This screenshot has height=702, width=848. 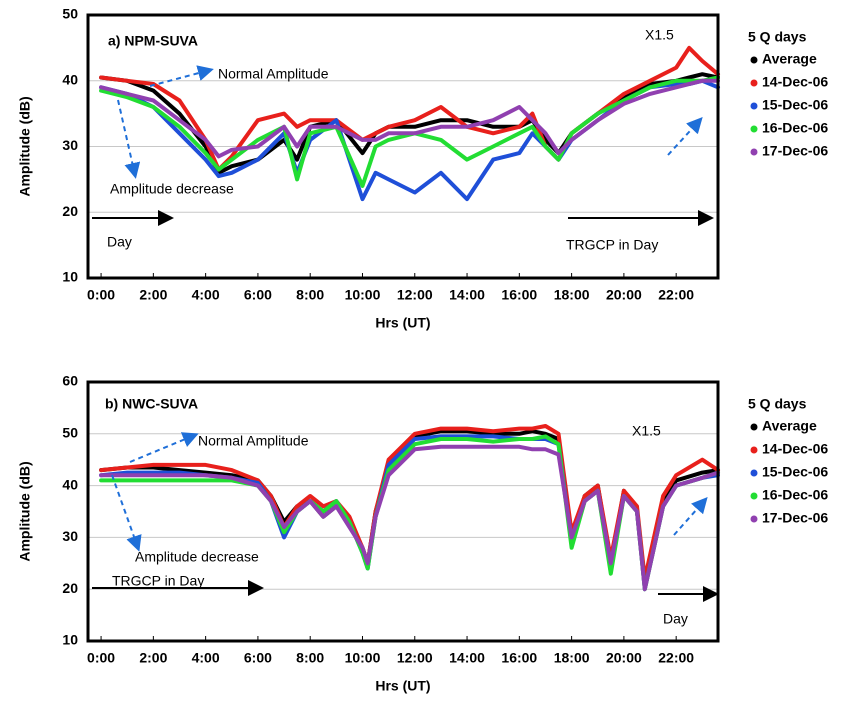 What do you see at coordinates (70, 381) in the screenshot?
I see `y-tick-label: 60` at bounding box center [70, 381].